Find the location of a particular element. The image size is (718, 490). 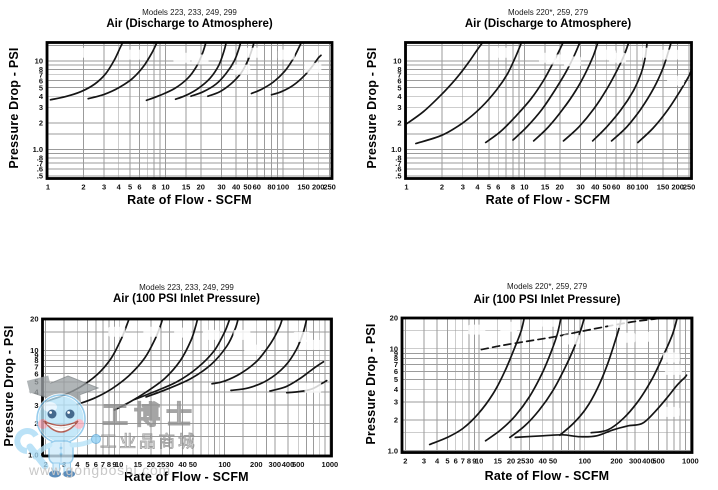

x-tick-label: 7 is located at coordinates (463, 461).